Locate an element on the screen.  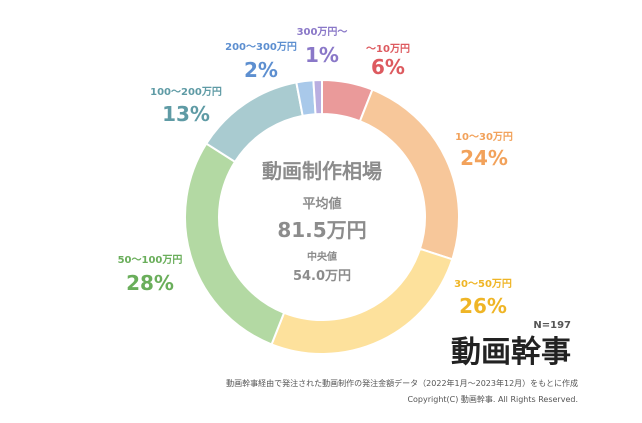
slice-percent-label: 1% is located at coordinates (322, 55).